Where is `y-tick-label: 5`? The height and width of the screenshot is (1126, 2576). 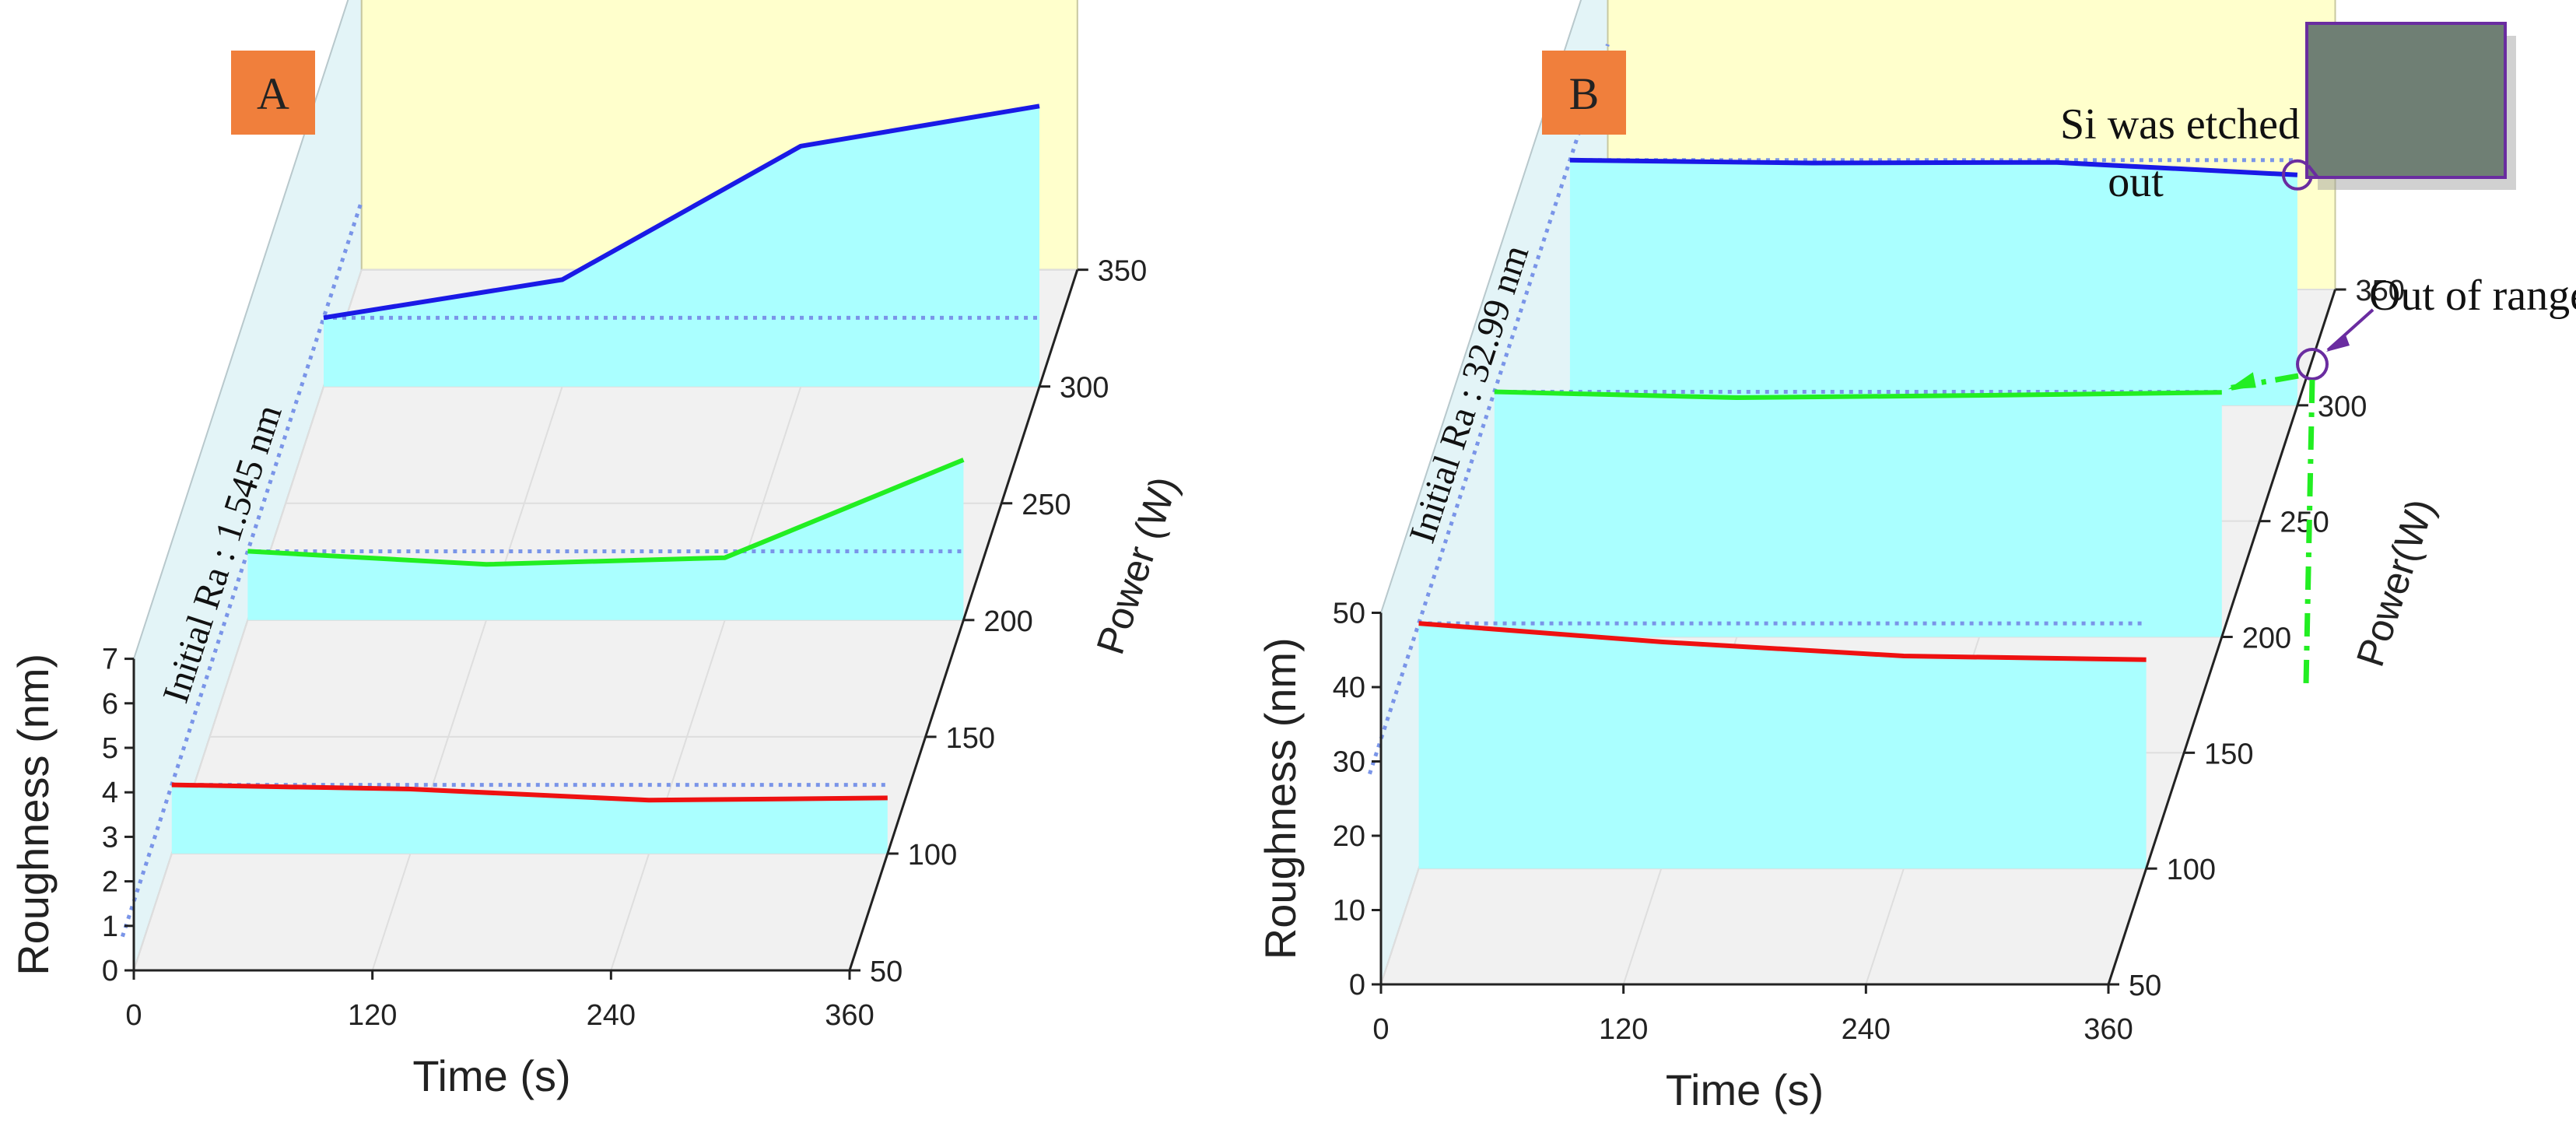 y-tick-label: 5 is located at coordinates (110, 749).